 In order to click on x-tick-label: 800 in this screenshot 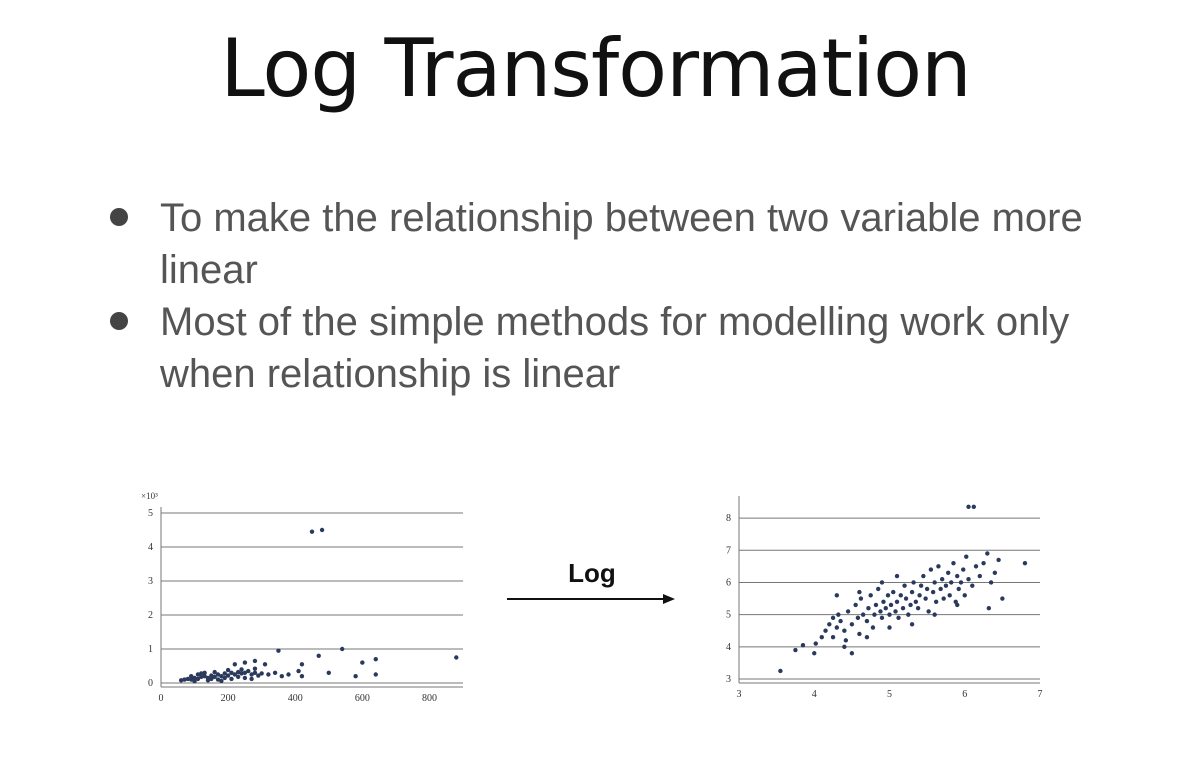, I will do `click(429, 698)`.